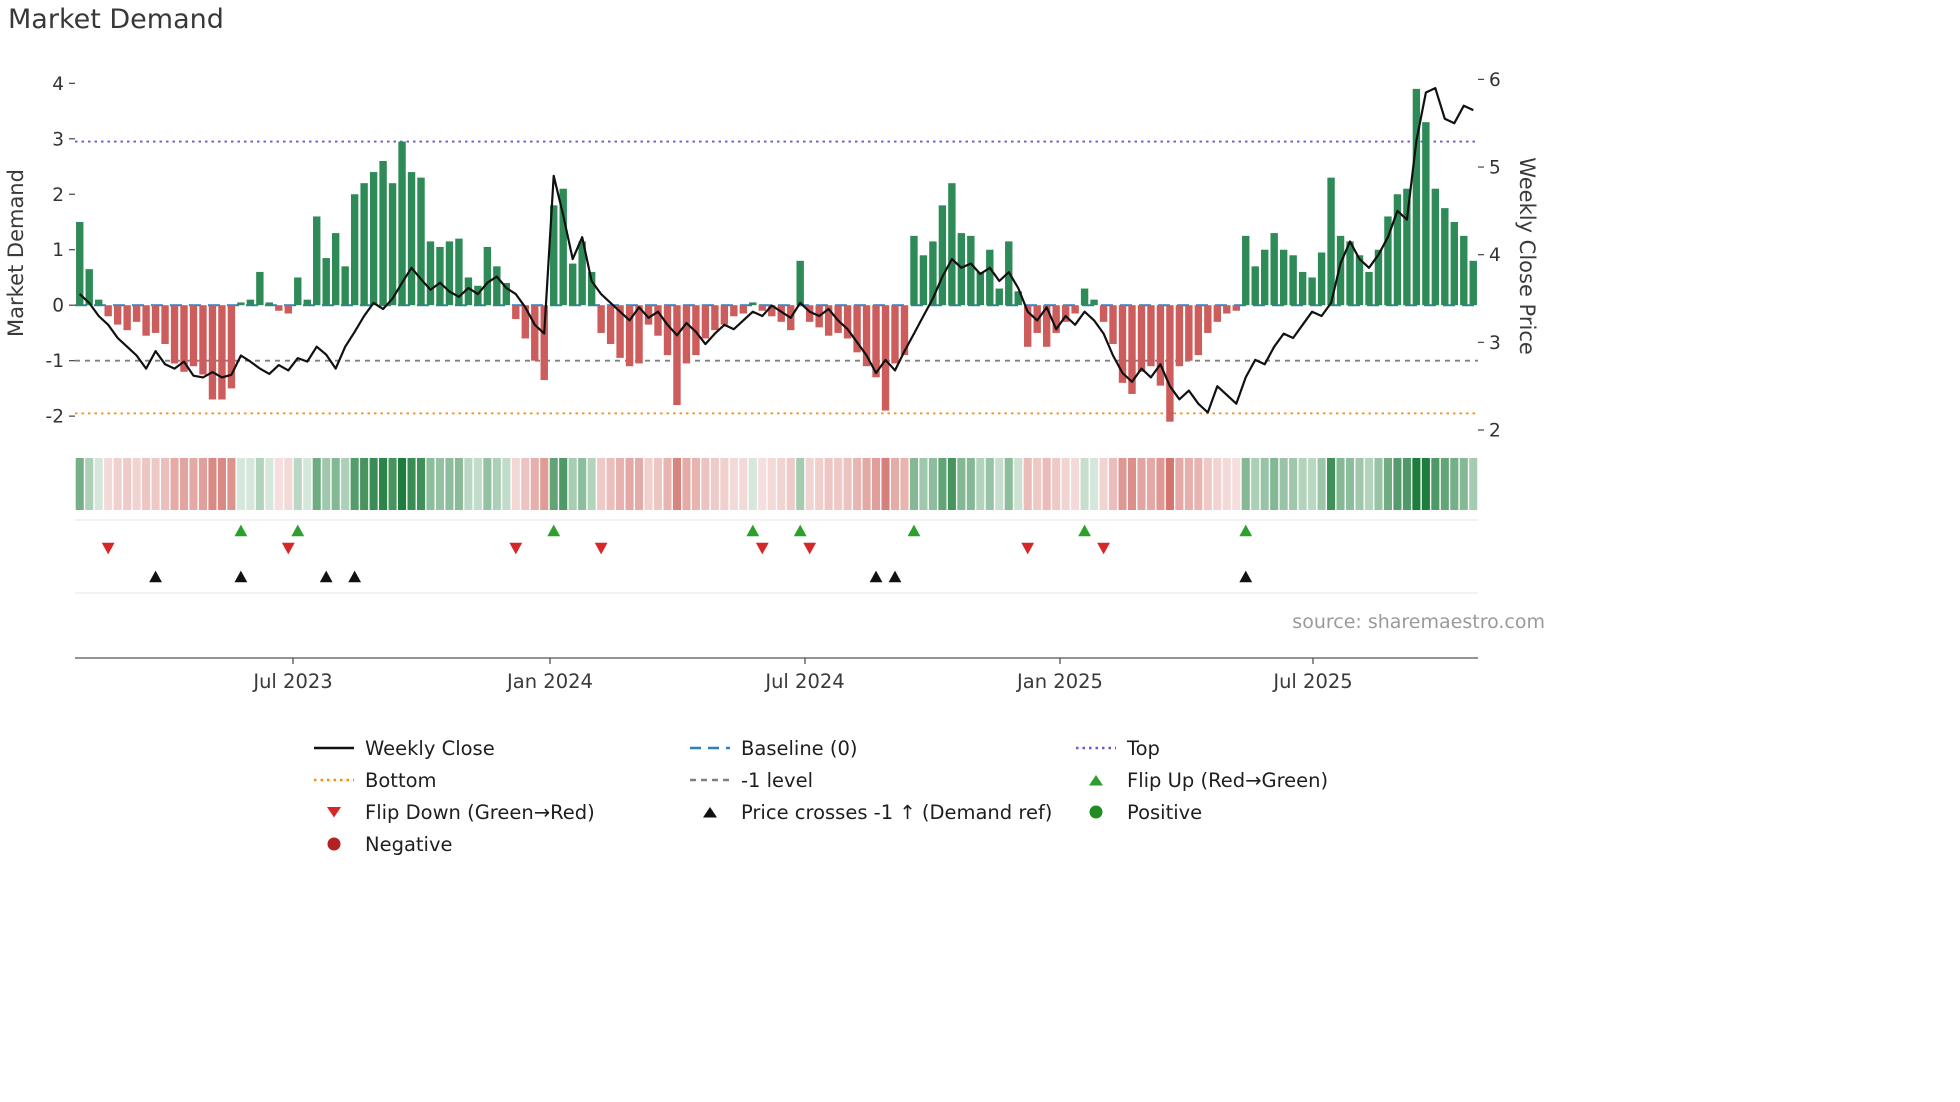 The height and width of the screenshot is (1102, 1960). What do you see at coordinates (1143, 748) in the screenshot?
I see `legend-label: Top` at bounding box center [1143, 748].